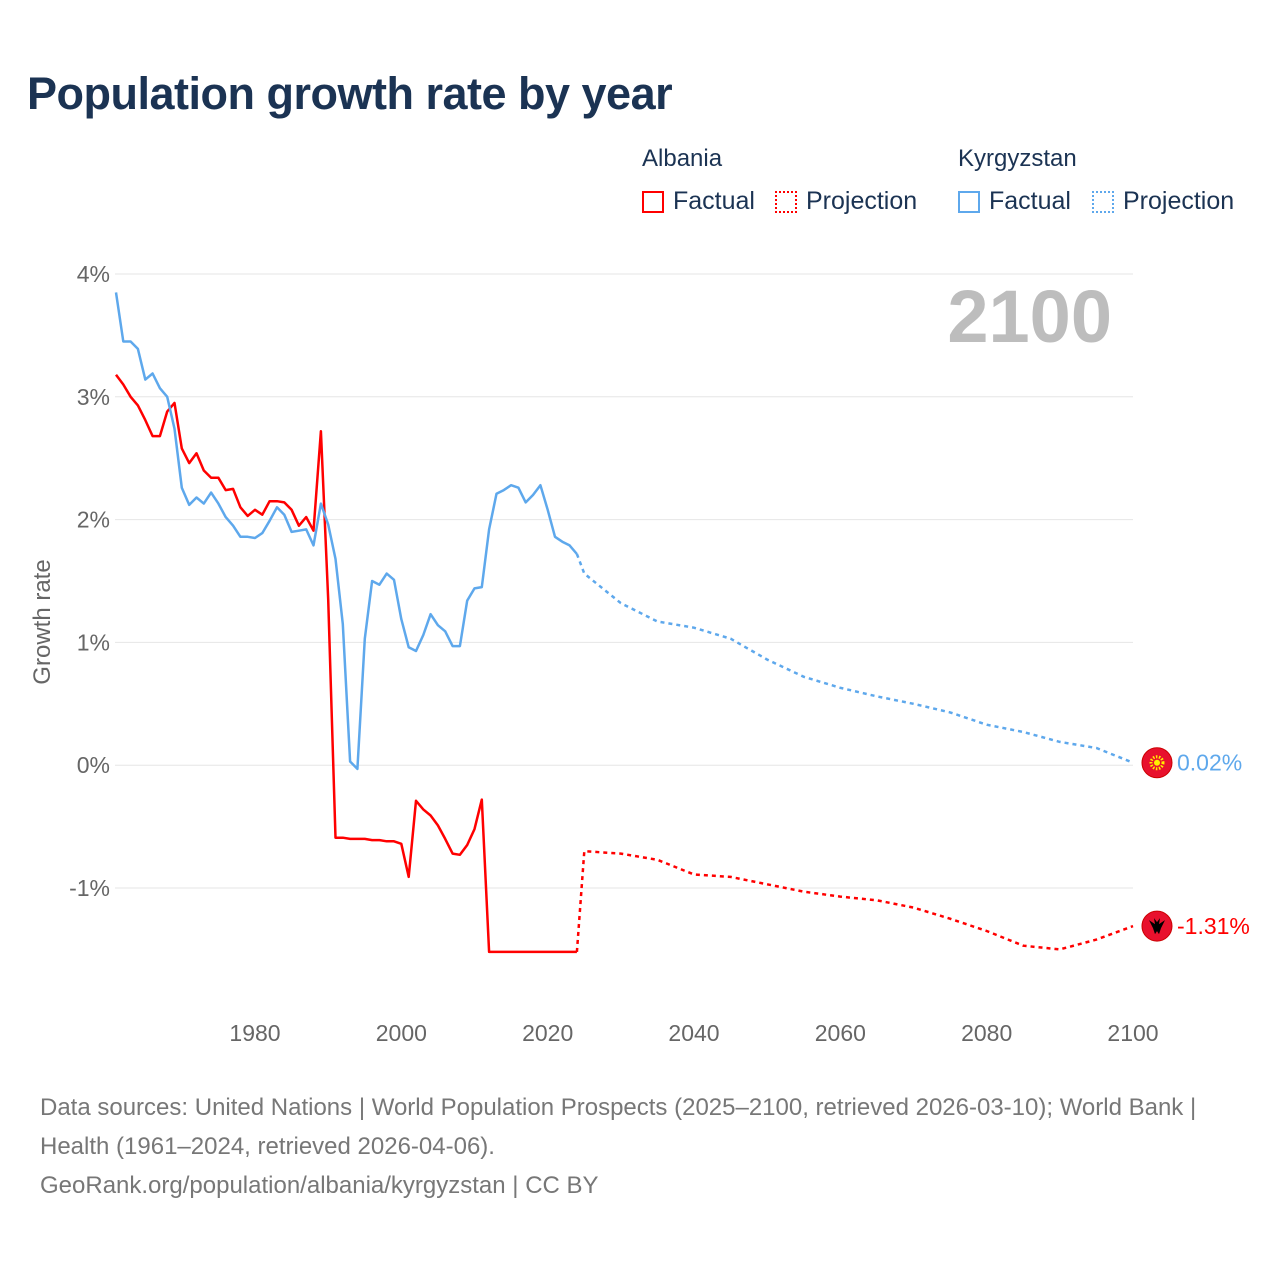 Image resolution: width=1280 pixels, height=1280 pixels. Describe the element at coordinates (93, 642) in the screenshot. I see `y-tick-label: 1%` at that location.